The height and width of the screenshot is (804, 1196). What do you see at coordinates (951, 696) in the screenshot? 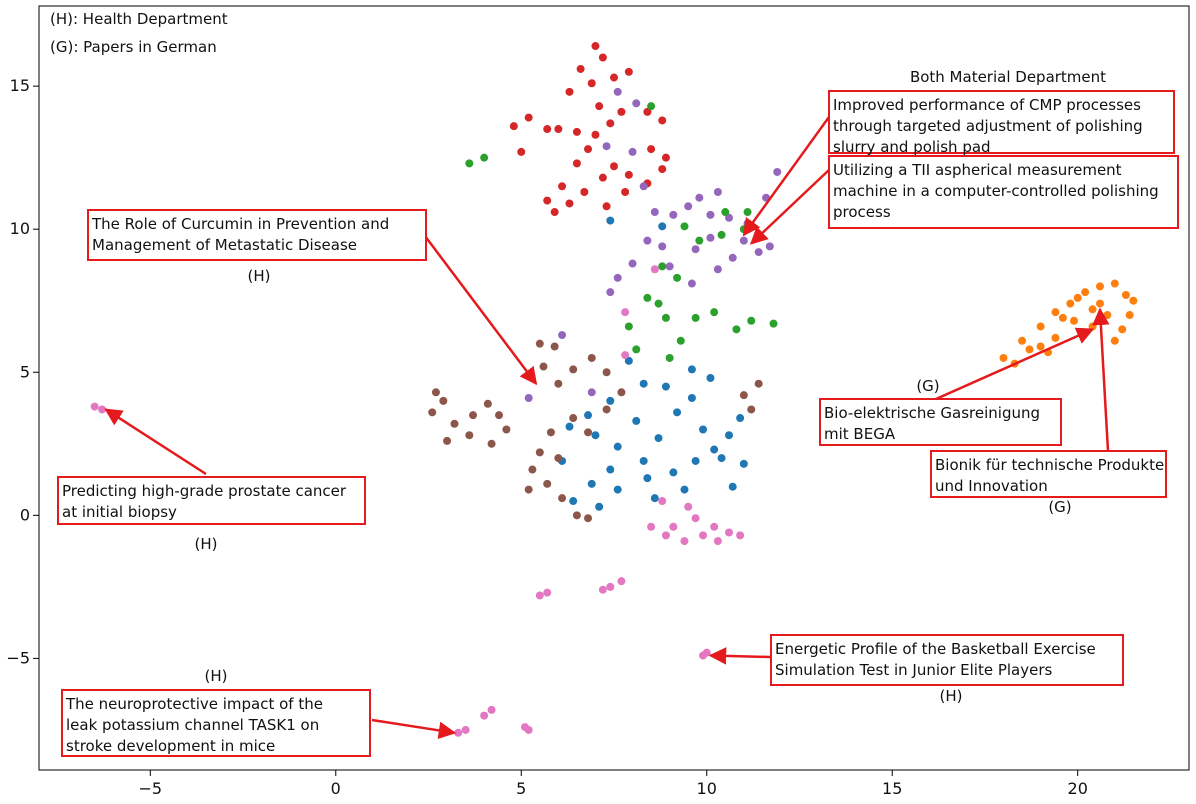
I see `annotation-label-7: (H)` at bounding box center [951, 696].